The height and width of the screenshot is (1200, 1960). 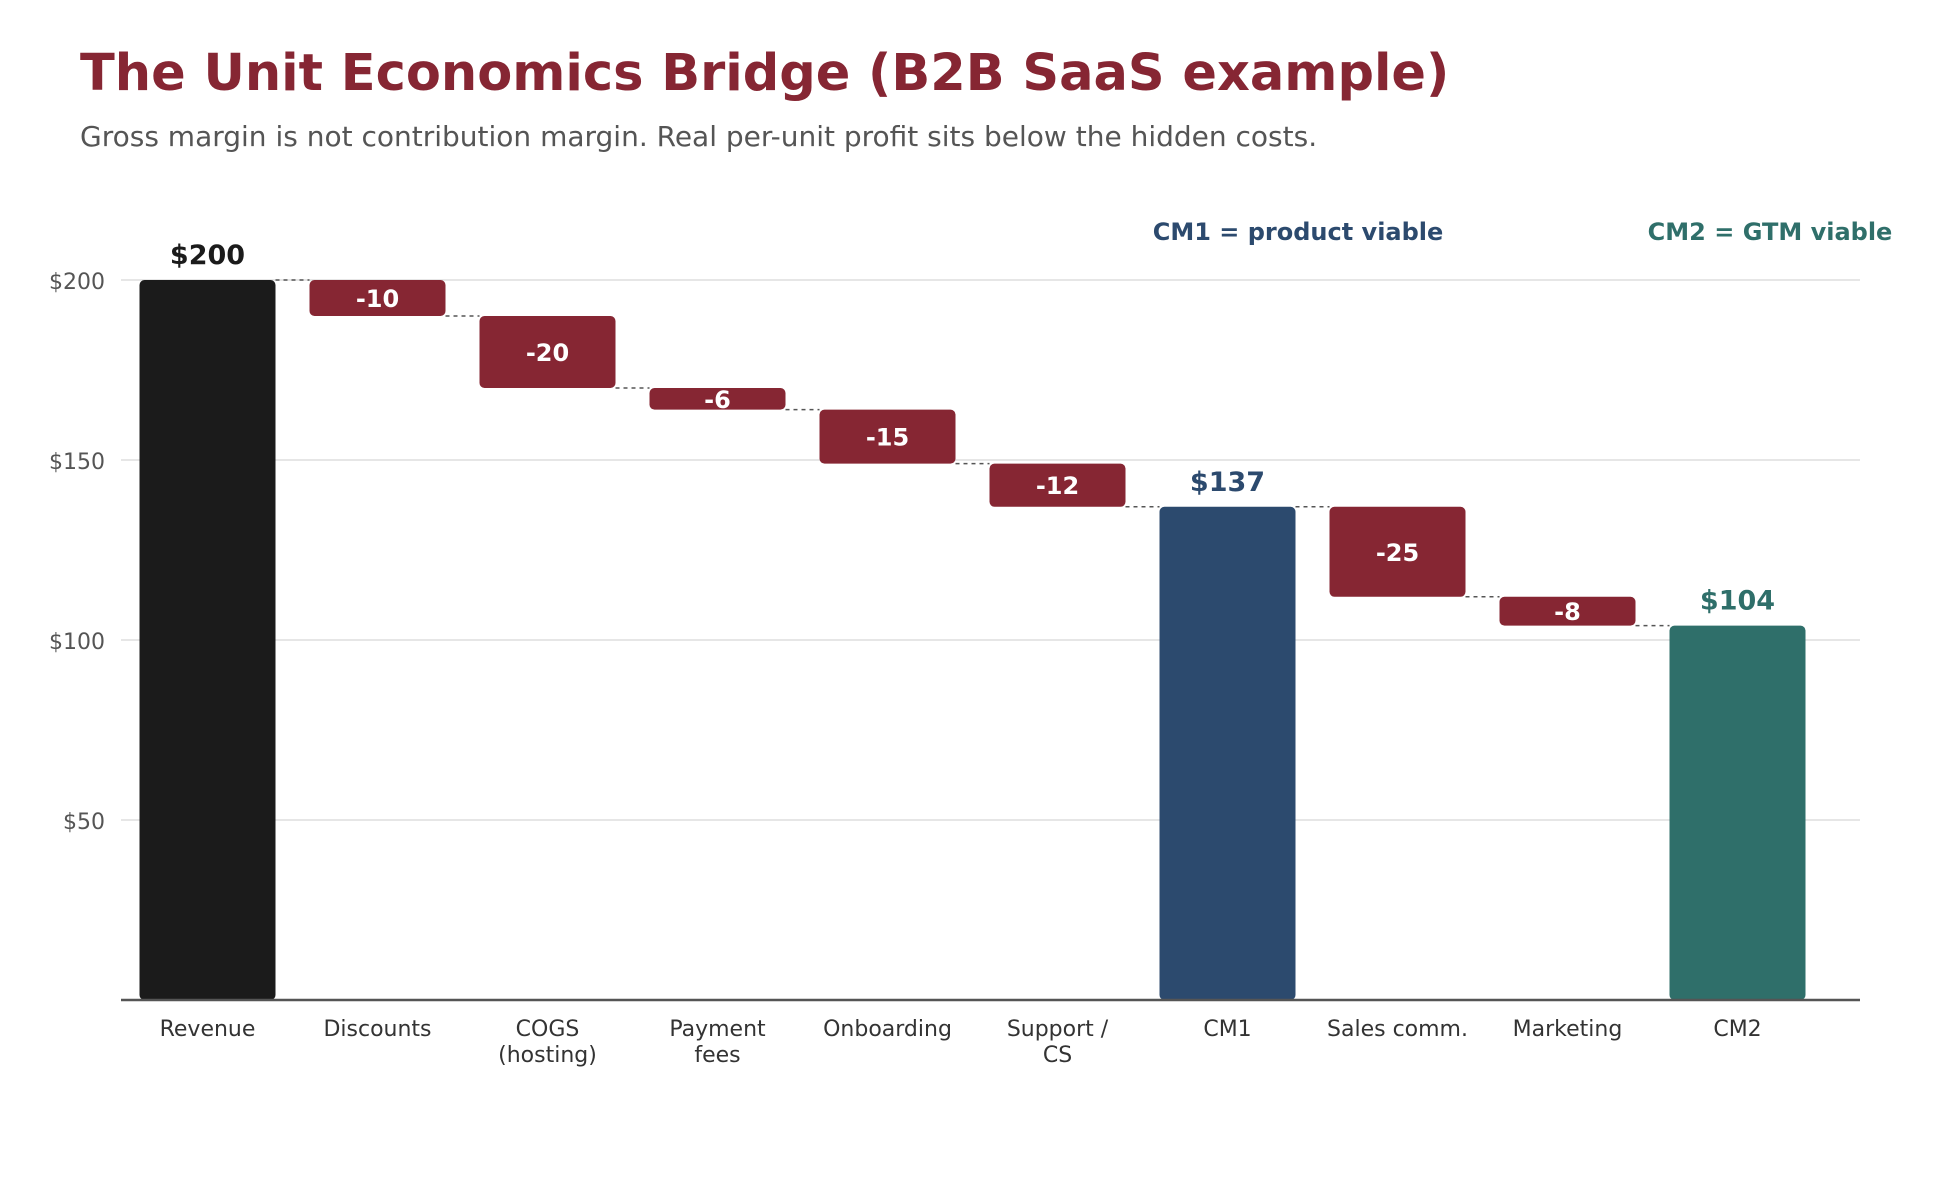 What do you see at coordinates (717, 1029) in the screenshot?
I see `x-tick-label: Payment` at bounding box center [717, 1029].